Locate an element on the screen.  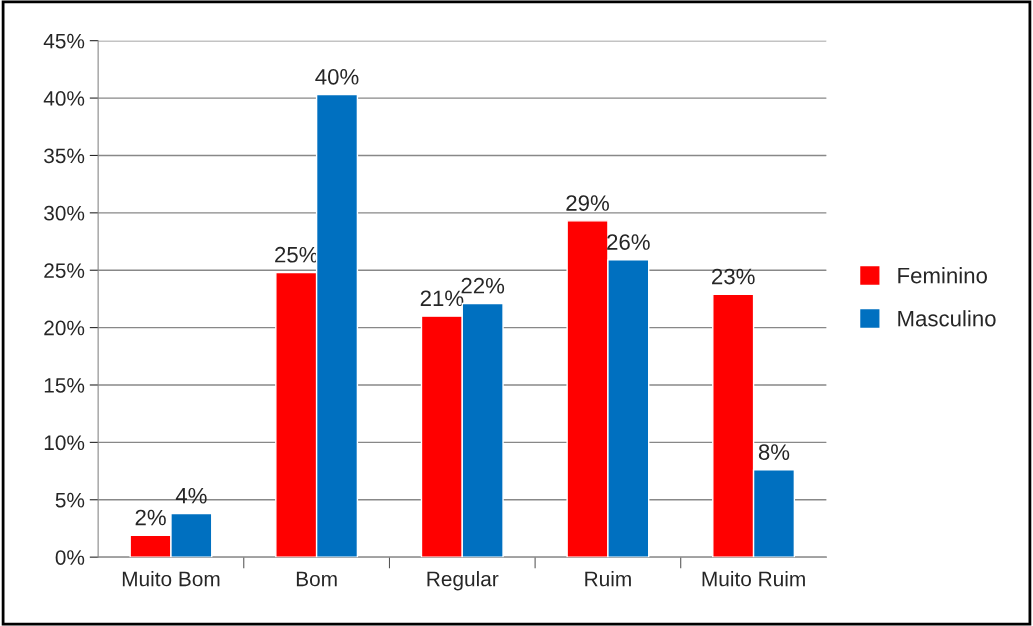
y-tick-label: 45% is located at coordinates (64, 41).